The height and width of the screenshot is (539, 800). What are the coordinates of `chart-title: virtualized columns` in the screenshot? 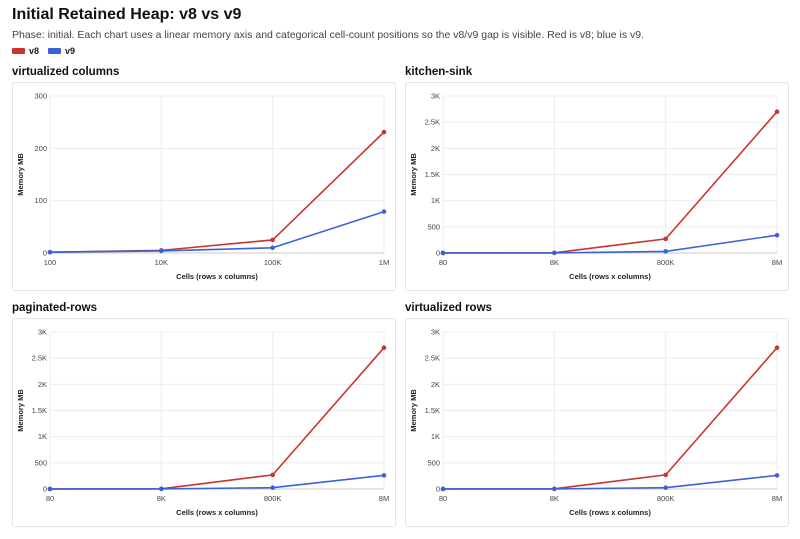 It's located at (66, 72).